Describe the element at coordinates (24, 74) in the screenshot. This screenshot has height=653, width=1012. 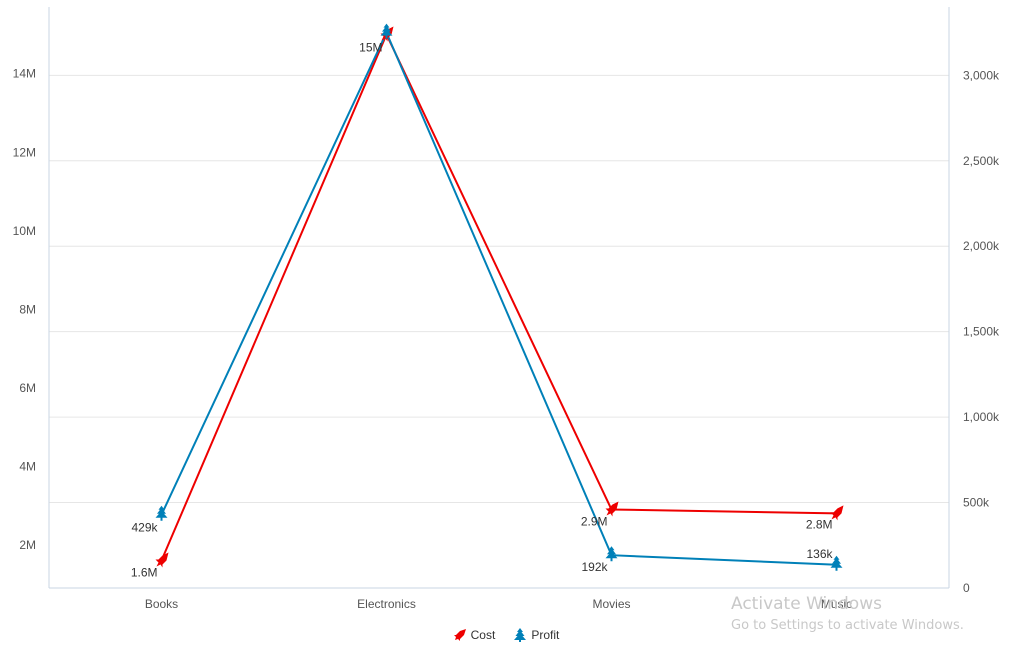
I see `left-axis-tick: 14M` at that location.